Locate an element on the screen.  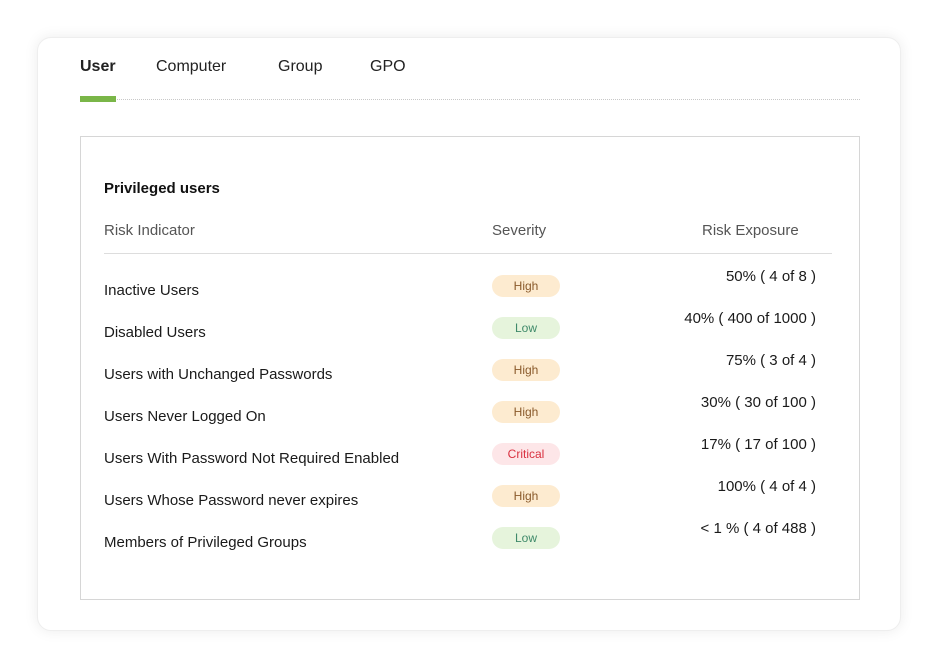
active-tab-indicator is located at coordinates (98, 99).